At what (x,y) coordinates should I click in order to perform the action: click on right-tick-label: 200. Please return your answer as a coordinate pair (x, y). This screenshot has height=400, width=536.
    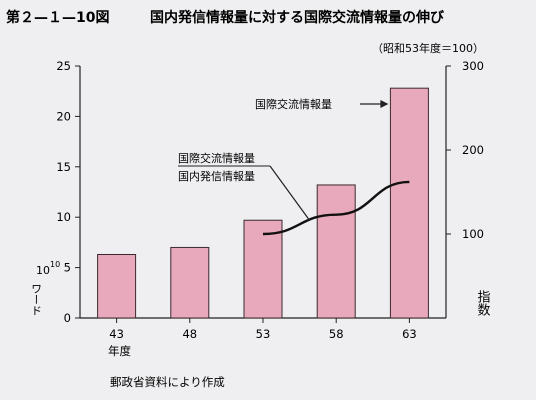
    Looking at the image, I should click on (473, 150).